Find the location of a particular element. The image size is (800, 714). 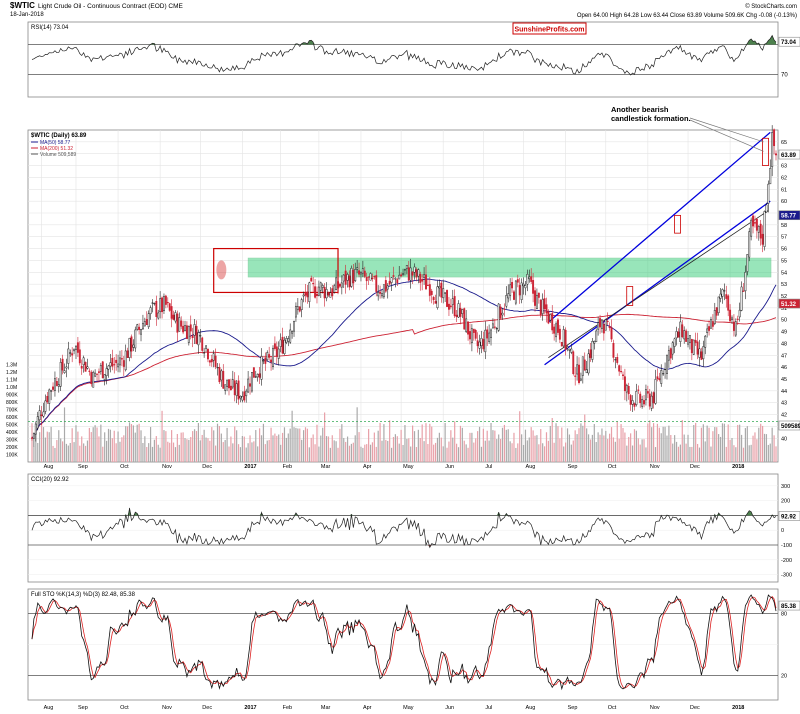

price-tick-label: 63 is located at coordinates (784, 167).